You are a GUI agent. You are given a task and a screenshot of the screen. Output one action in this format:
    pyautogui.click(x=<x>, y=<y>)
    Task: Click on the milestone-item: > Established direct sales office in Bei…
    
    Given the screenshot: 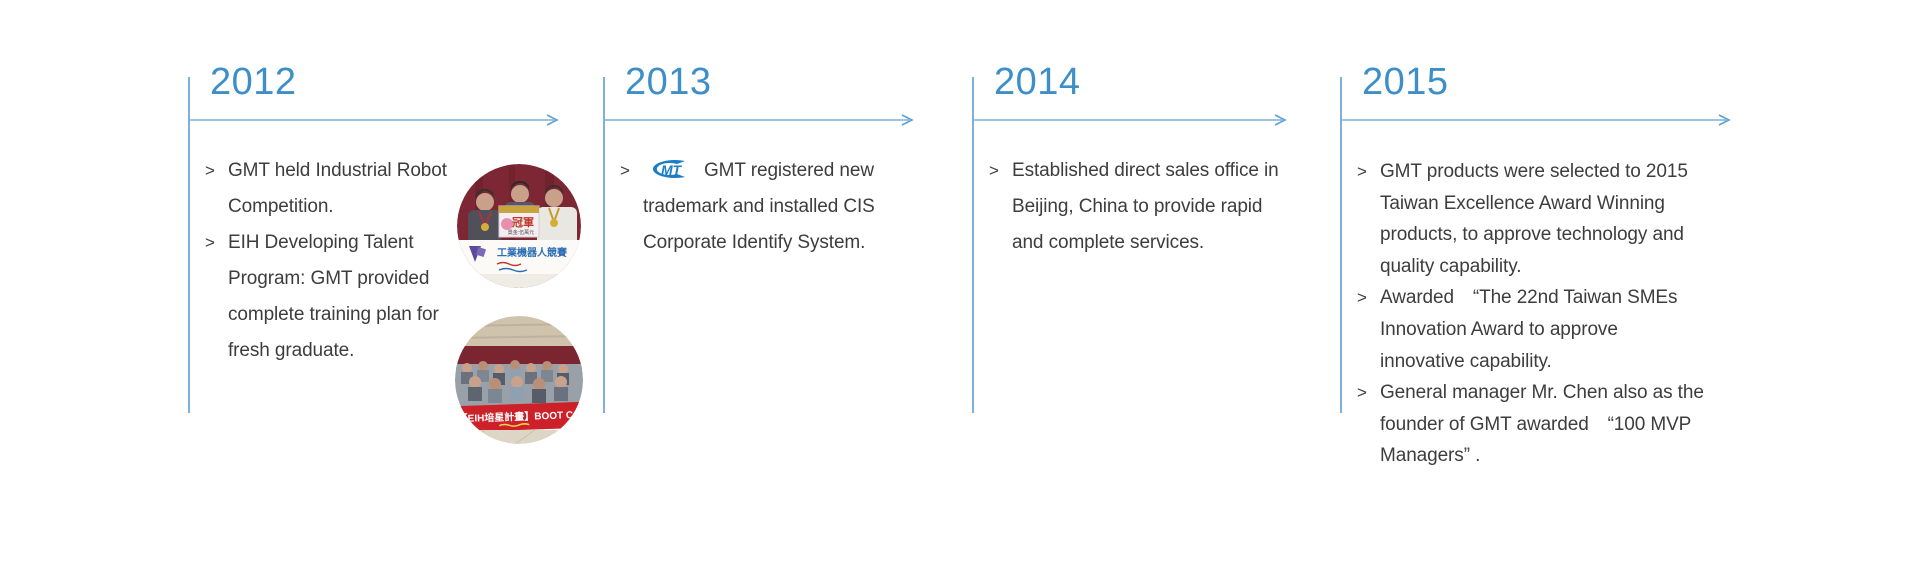 What is the action you would take?
    pyautogui.click(x=1137, y=207)
    